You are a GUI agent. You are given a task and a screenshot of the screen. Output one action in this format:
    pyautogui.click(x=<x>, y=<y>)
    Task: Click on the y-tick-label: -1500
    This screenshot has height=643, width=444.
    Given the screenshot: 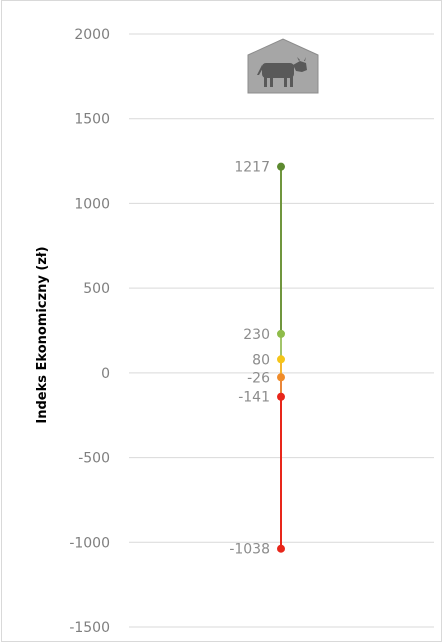 What is the action you would take?
    pyautogui.click(x=89, y=628)
    